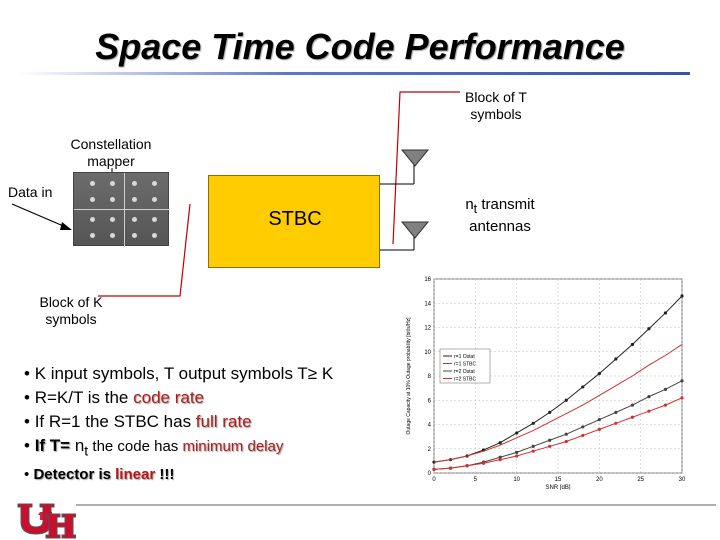 The image size is (720, 540). Describe the element at coordinates (46, 521) in the screenshot. I see `university-logo-icon` at that location.